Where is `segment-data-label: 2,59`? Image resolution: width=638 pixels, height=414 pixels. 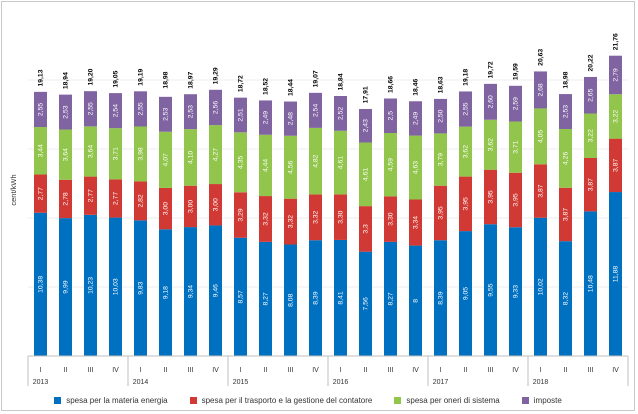 segment-data-label: 2,59 is located at coordinates (515, 103).